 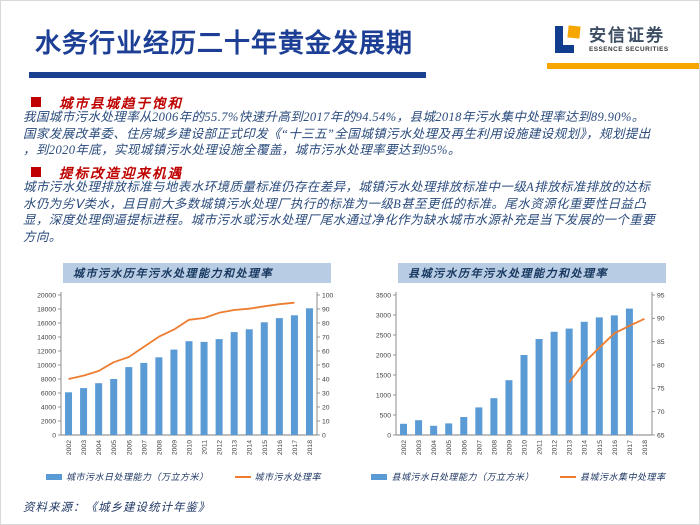 What do you see at coordinates (661, 435) in the screenshot?
I see `right-axis-label: 65` at bounding box center [661, 435].